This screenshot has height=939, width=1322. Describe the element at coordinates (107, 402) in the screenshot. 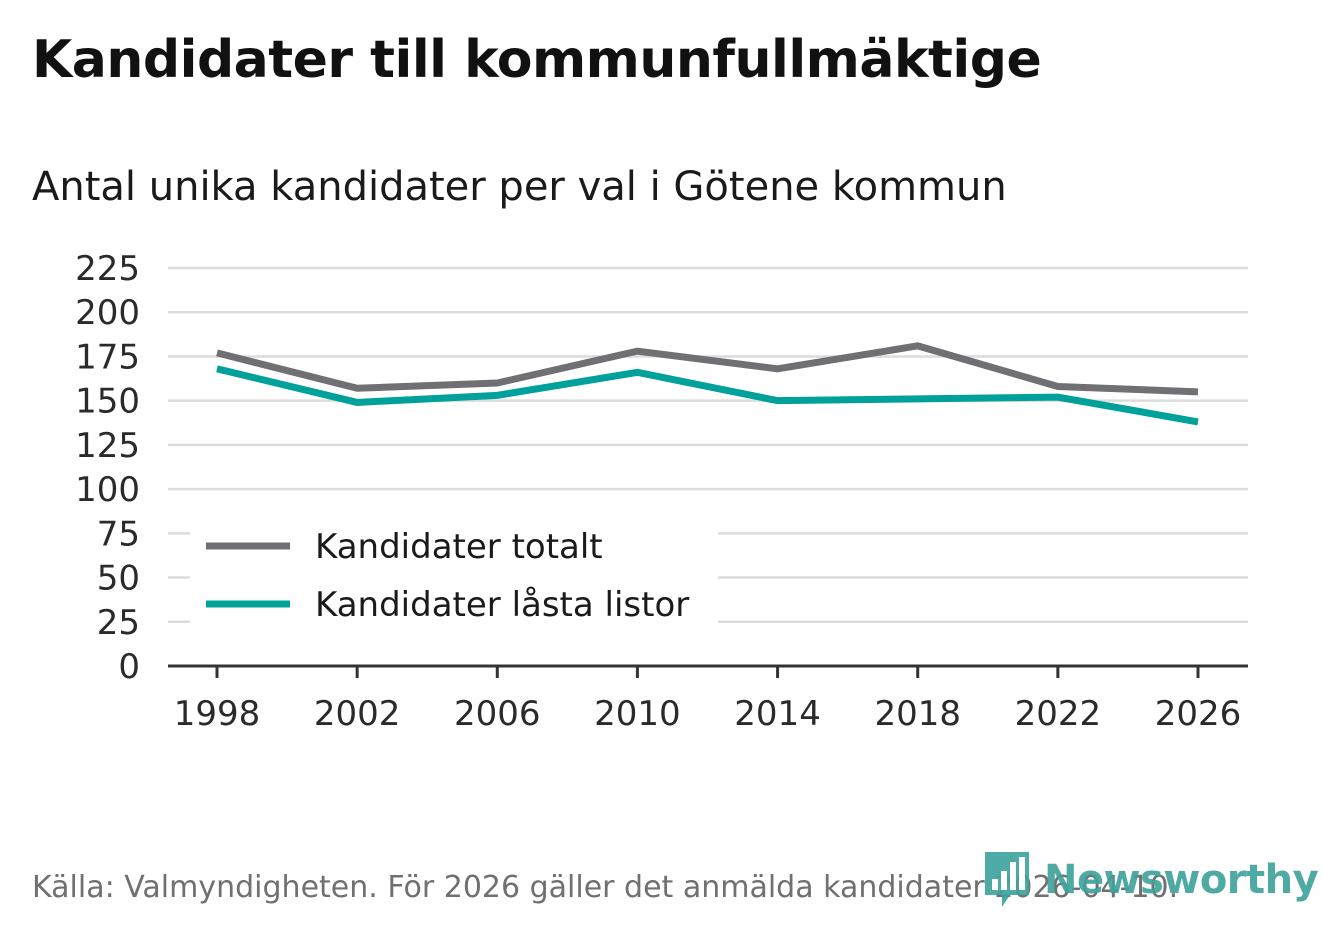

I see `y-tick-label: 150` at that location.